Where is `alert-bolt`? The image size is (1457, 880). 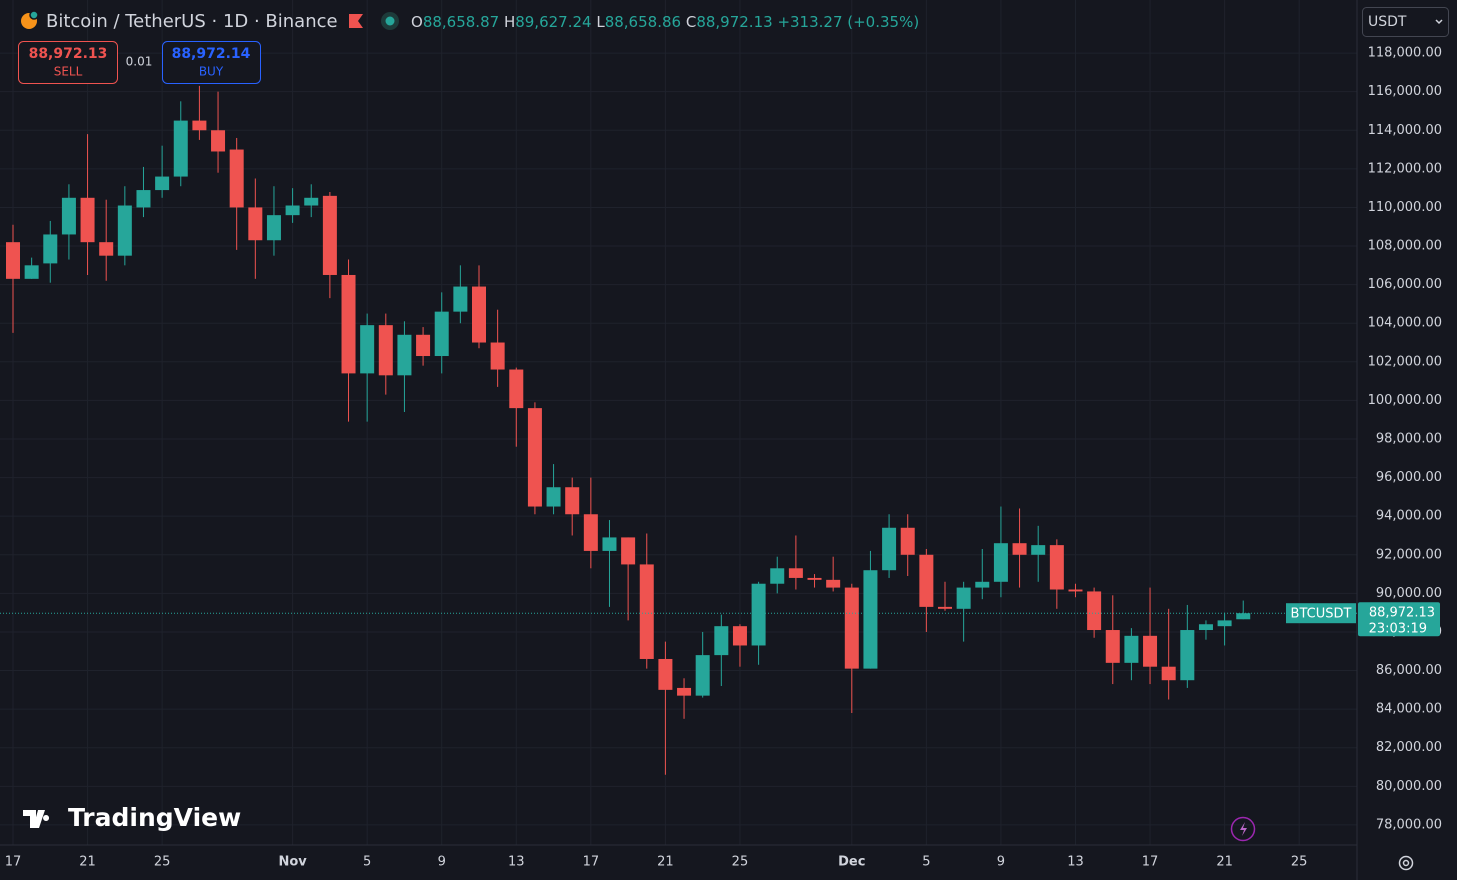 alert-bolt is located at coordinates (1243, 829).